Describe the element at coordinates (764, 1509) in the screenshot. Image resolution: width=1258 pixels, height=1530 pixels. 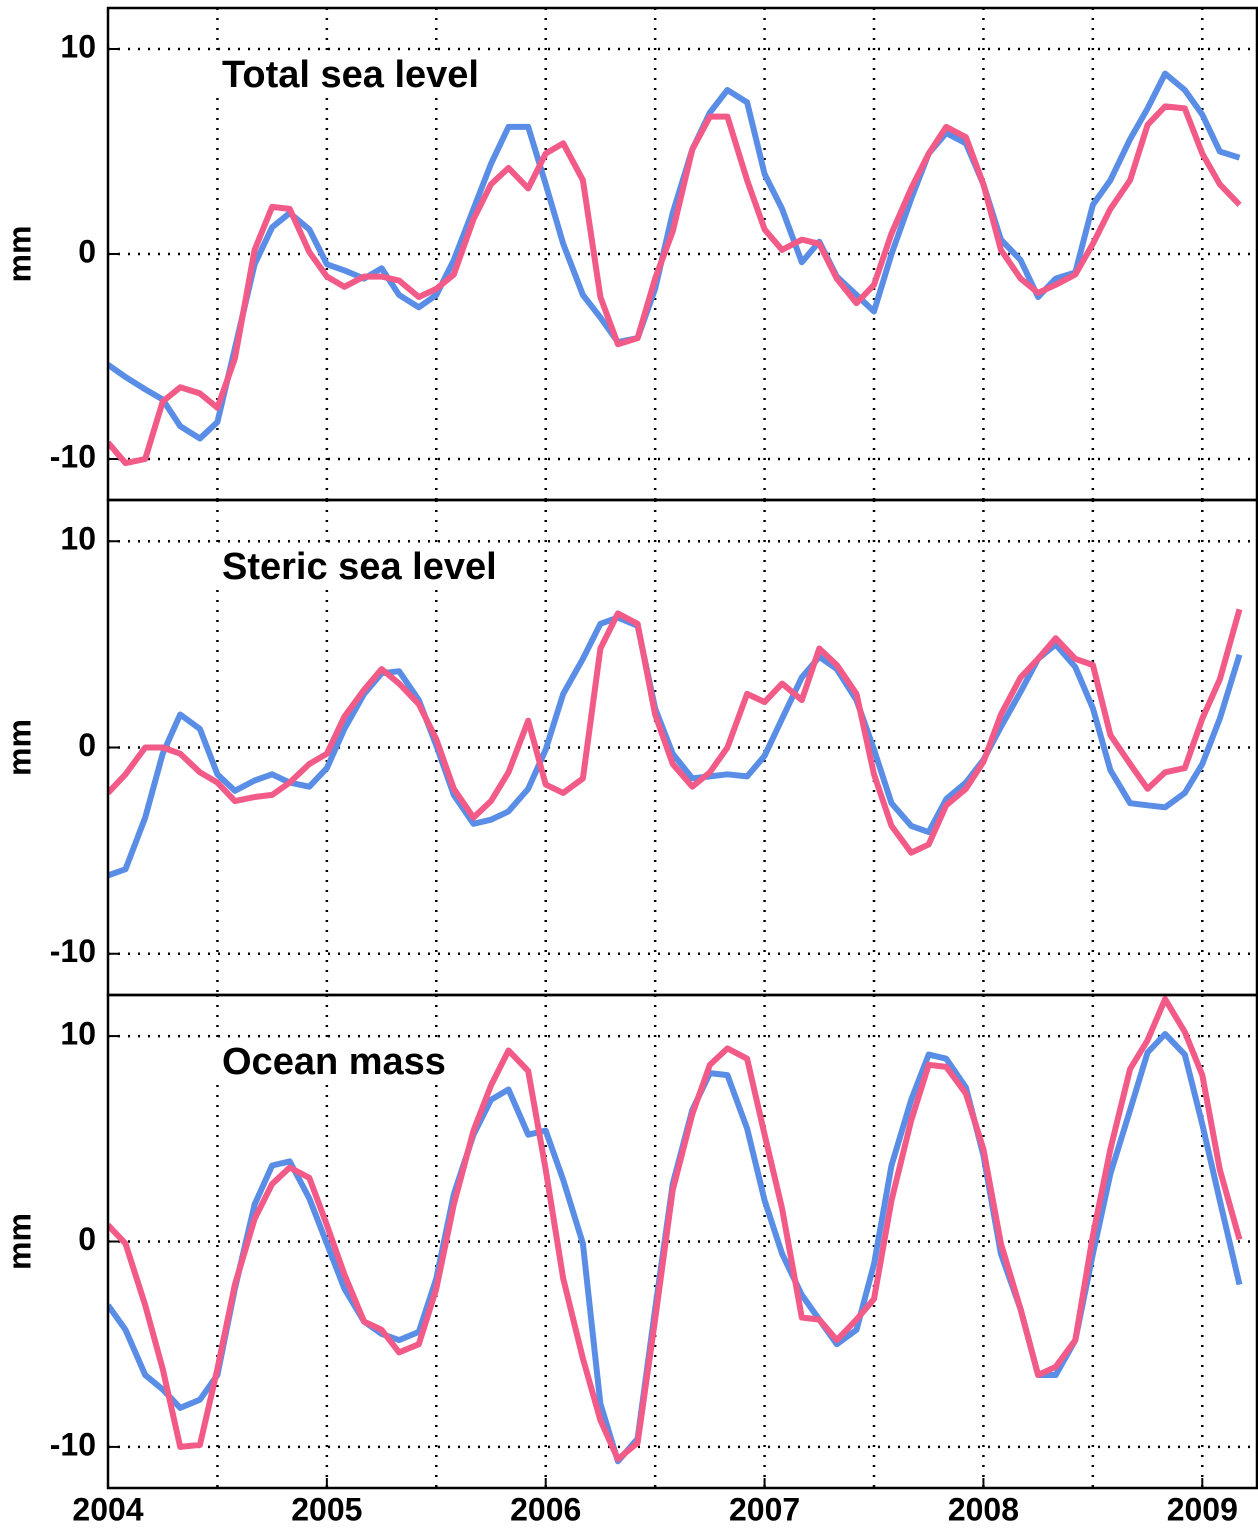
I see `x-tick-label: 2007` at that location.